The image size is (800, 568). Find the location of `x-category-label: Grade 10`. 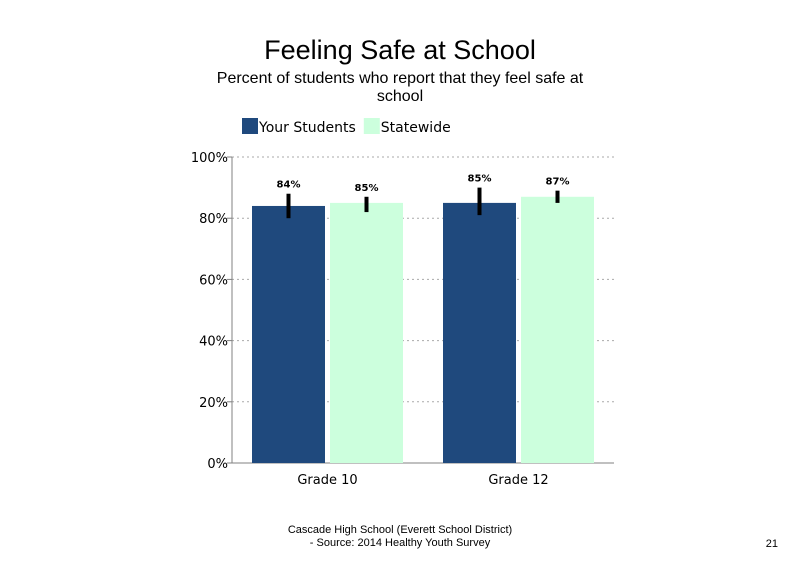

x-category-label: Grade 10 is located at coordinates (327, 480).